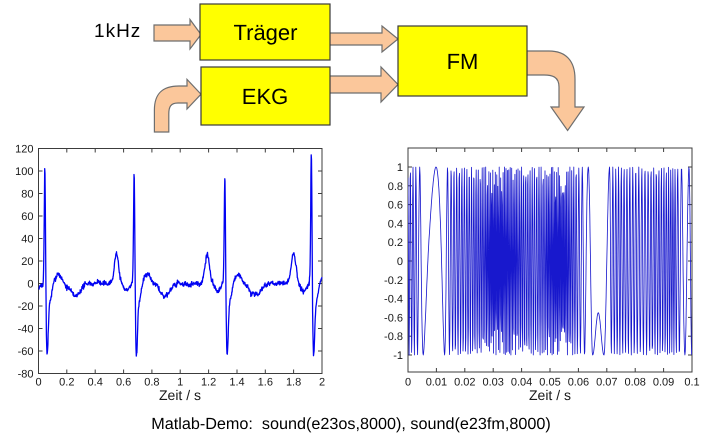 The width and height of the screenshot is (711, 443). What do you see at coordinates (26, 375) in the screenshot?
I see `svg-text: -80` at bounding box center [26, 375].